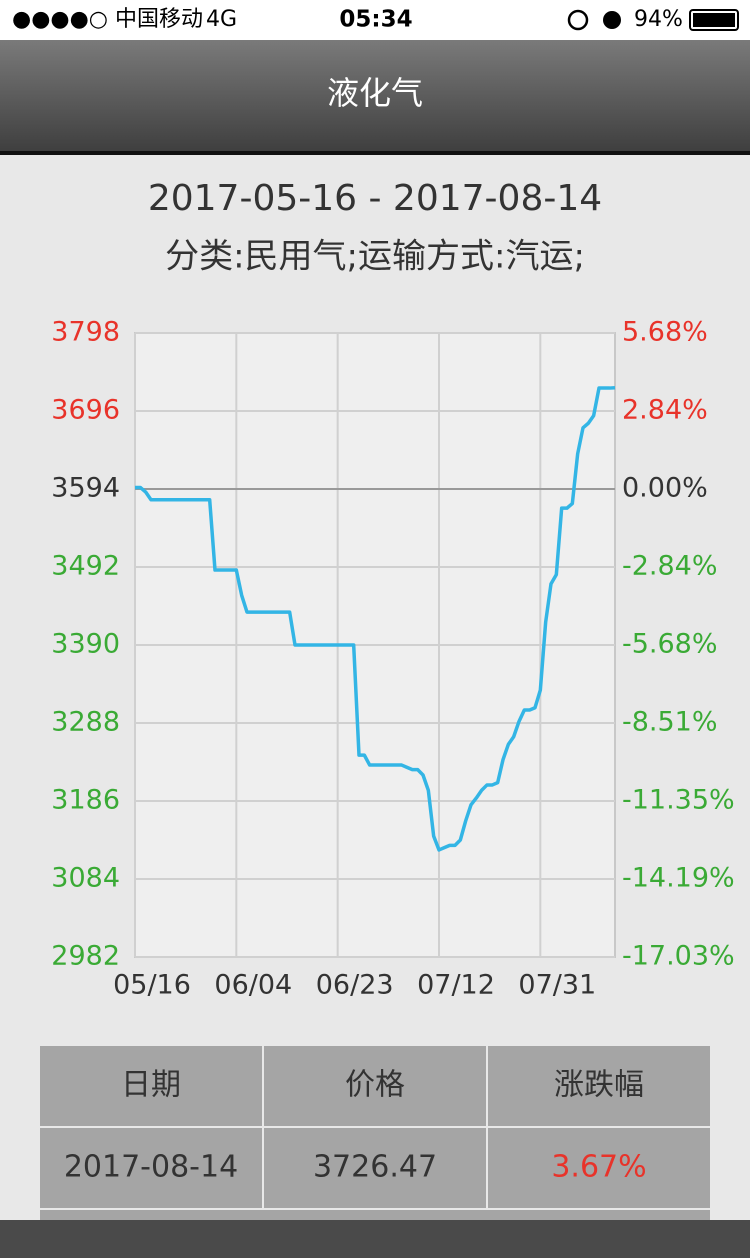 This screenshot has height=1258, width=750. Describe the element at coordinates (375, 257) in the screenshot. I see `chart-subtitle: 分类:民用气;运输方式:汽运;` at that location.